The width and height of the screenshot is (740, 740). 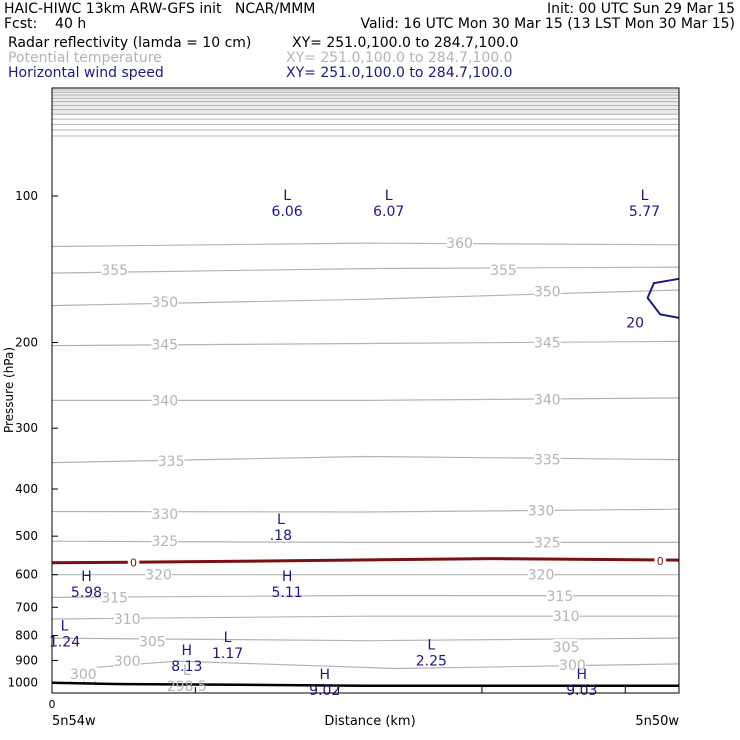 I want to click on theta-label-340: 340, so click(x=547, y=401).